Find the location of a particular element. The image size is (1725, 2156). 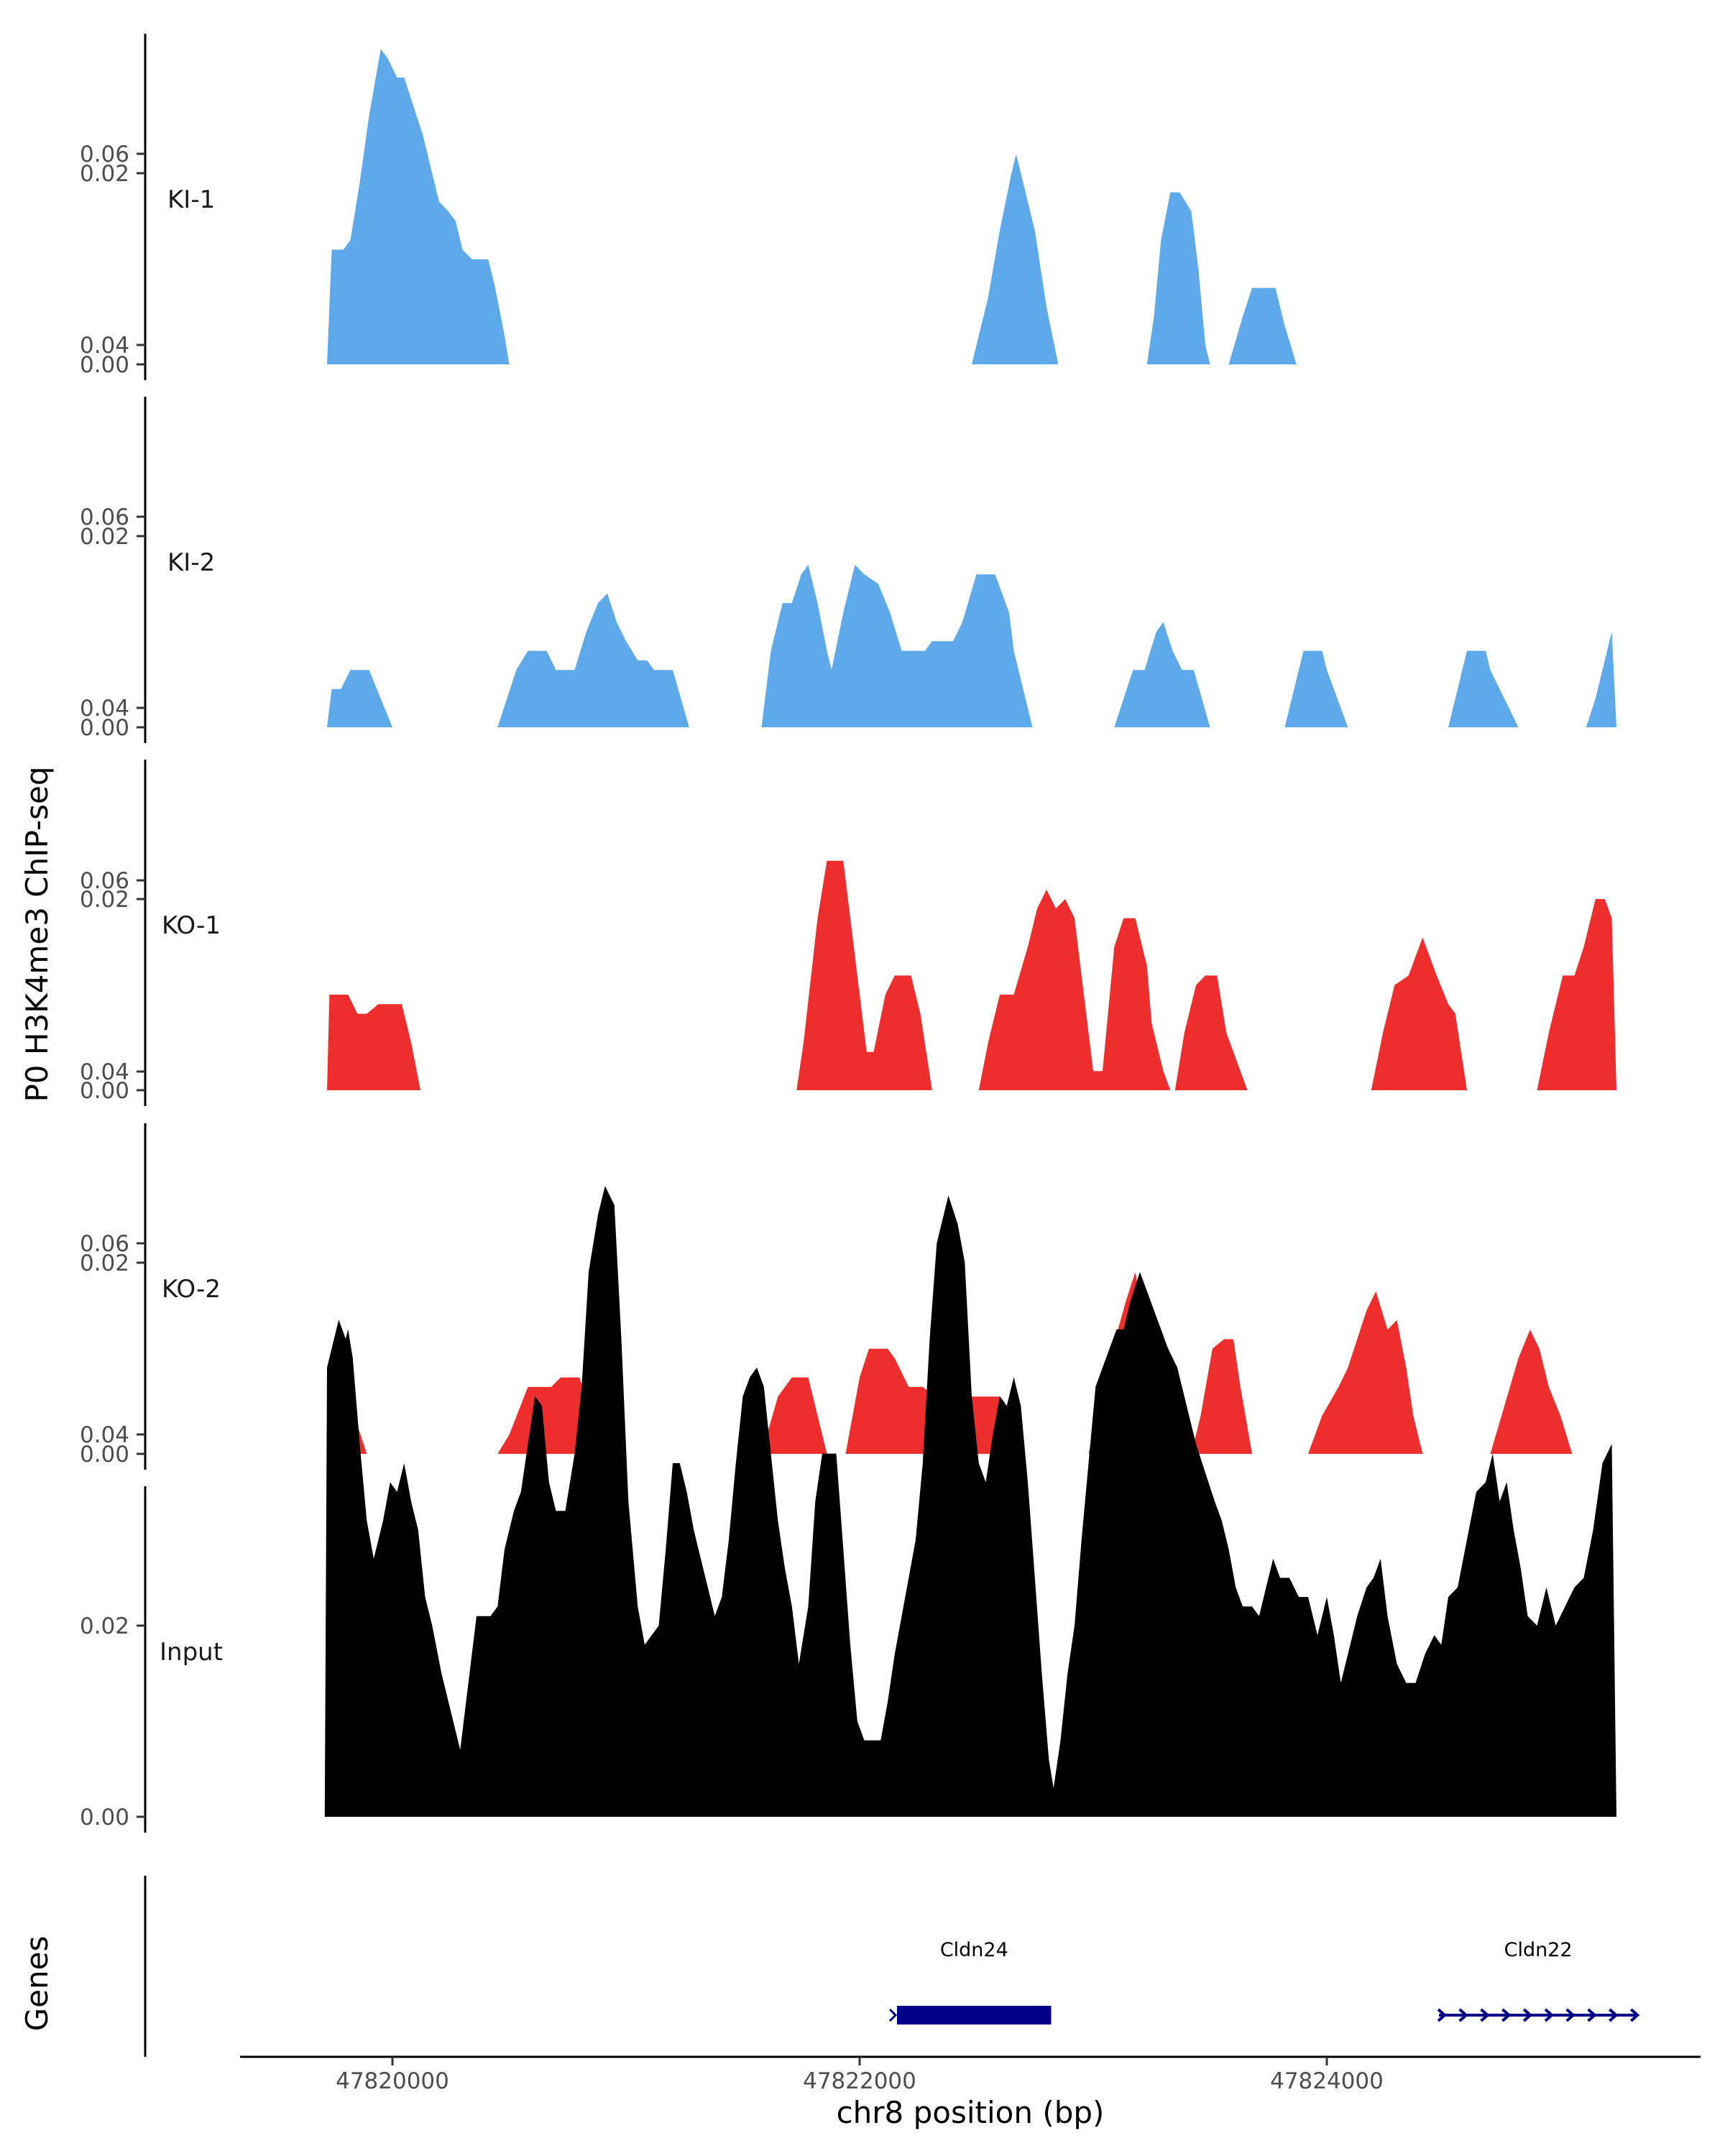

gene-cldn24: Cldn24 is located at coordinates (970, 1981).